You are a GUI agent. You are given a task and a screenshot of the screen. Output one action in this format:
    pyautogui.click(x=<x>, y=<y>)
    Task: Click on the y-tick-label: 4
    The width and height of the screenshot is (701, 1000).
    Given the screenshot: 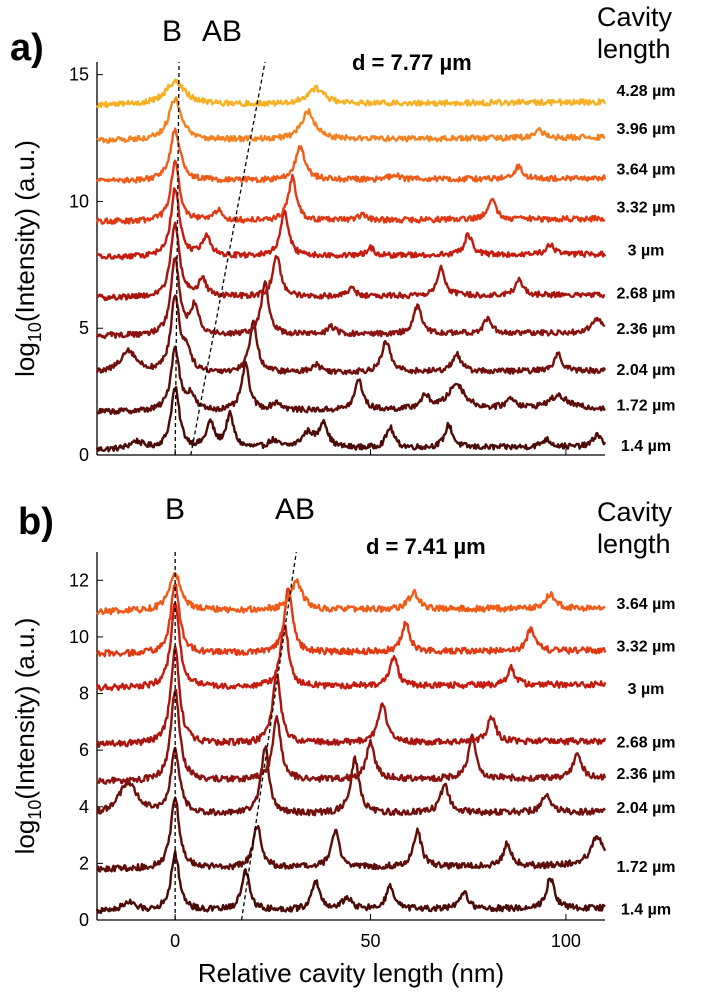 What is the action you would take?
    pyautogui.click(x=84, y=807)
    